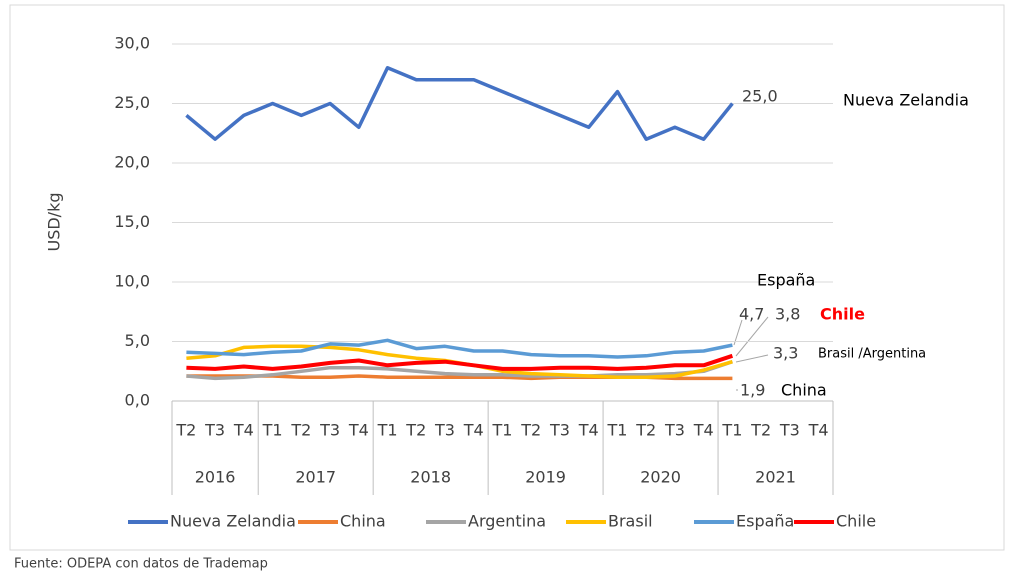 This screenshot has width=1013, height=580. I want to click on leader-lines, so click(751, 353).